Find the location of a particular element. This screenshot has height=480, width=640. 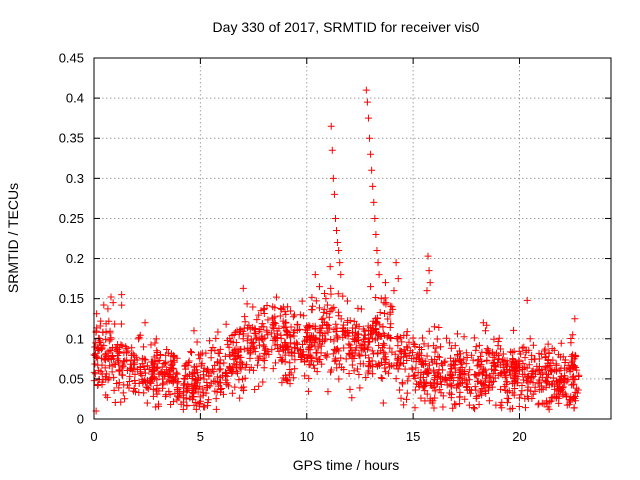

y-tick-label: 0.1 is located at coordinates (75, 338).